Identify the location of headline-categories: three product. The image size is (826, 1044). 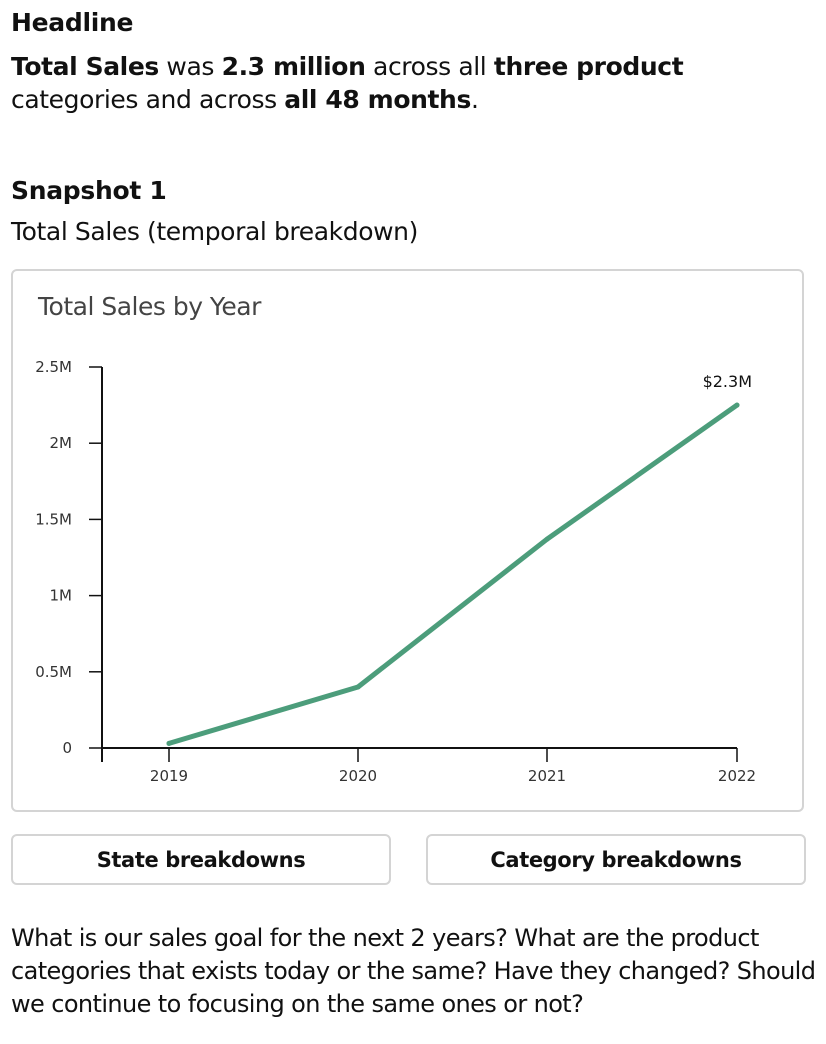
(588, 66).